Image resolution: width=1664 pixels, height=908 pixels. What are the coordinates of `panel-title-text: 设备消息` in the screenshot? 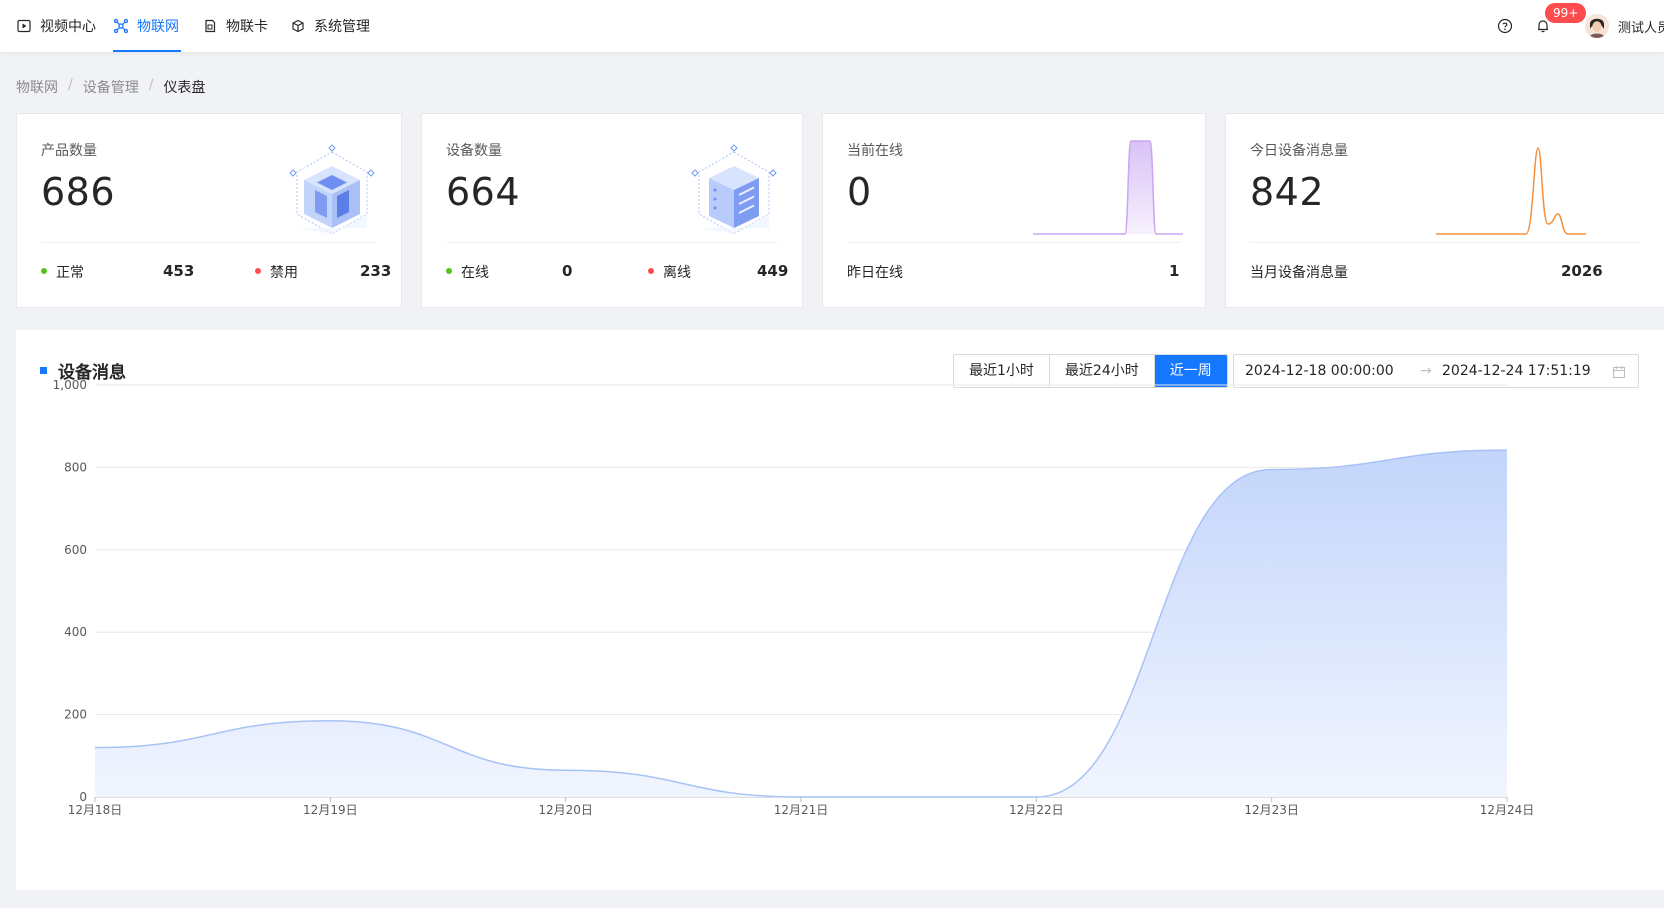 It's located at (92, 373).